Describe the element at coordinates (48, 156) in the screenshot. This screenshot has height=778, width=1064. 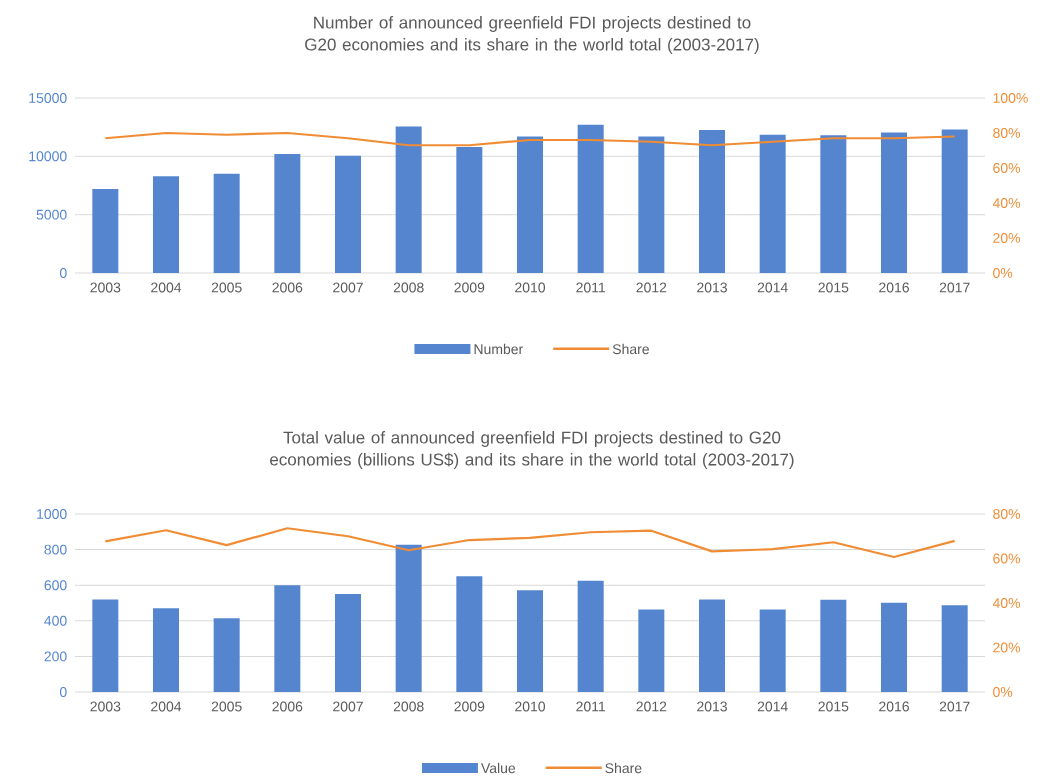
I see `y-tick-label: 10000` at that location.